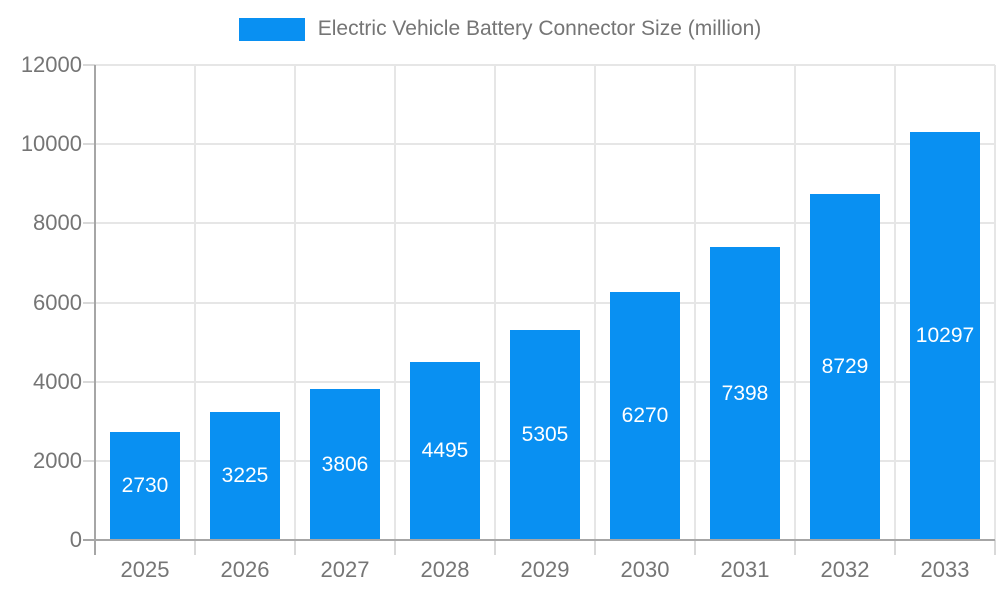  What do you see at coordinates (645, 569) in the screenshot?
I see `x-axis-label: 2030` at bounding box center [645, 569].